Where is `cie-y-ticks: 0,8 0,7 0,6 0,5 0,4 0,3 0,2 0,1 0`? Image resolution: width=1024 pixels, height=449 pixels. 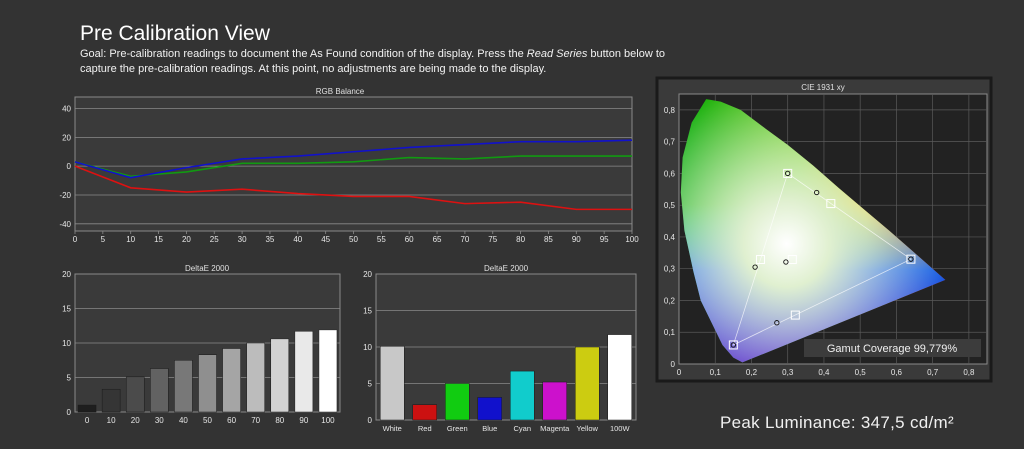
cie-y-ticks: 0,8 0,7 0,6 0,5 0,4 0,3 0,2 0,1 0 is located at coordinates (670, 237).